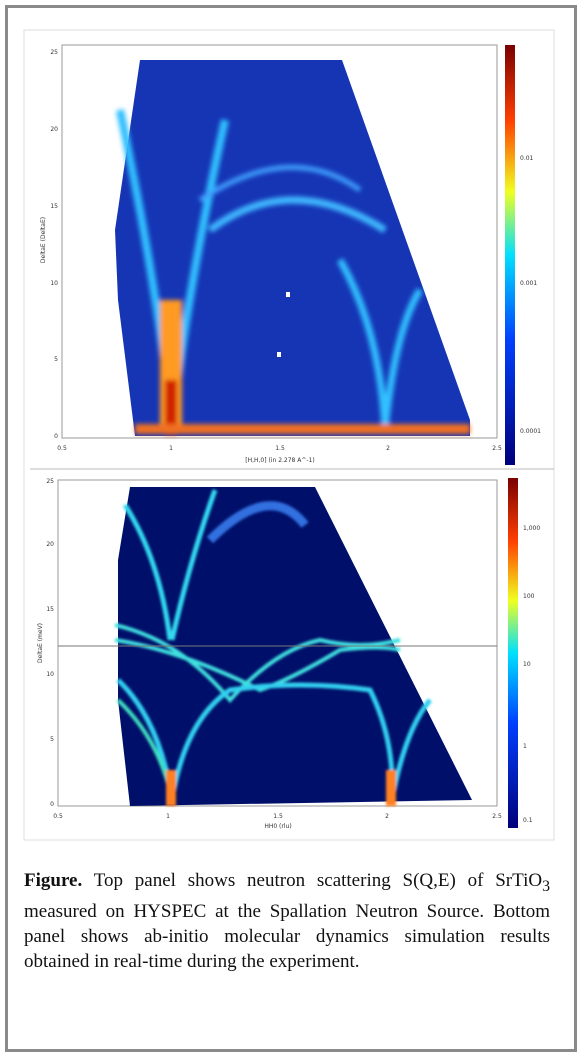  Describe the element at coordinates (528, 283) in the screenshot. I see `colorbar-tick-label: 0.001` at that location.